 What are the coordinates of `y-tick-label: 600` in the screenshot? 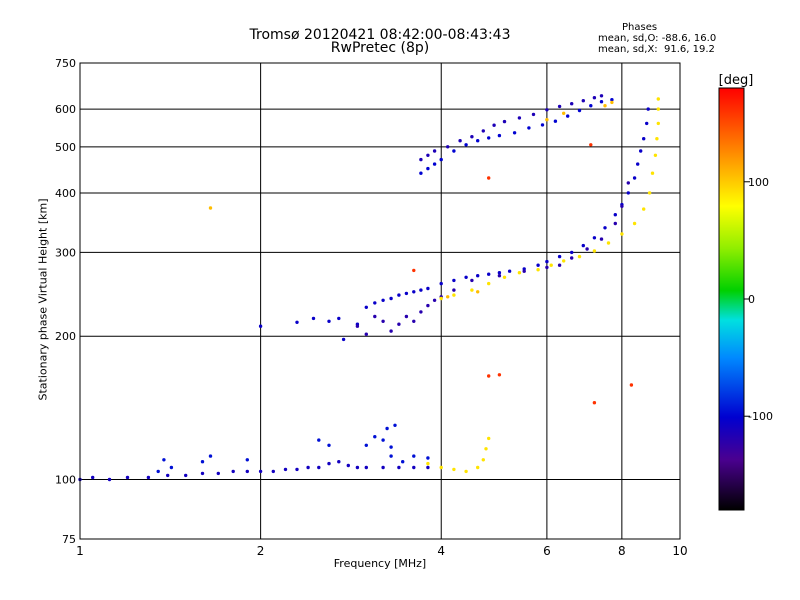 It's located at (65, 109).